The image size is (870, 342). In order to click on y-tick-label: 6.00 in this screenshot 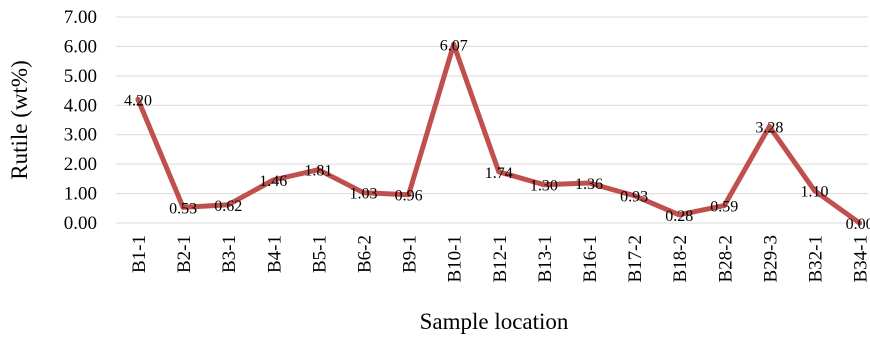, I will do `click(80, 46)`.